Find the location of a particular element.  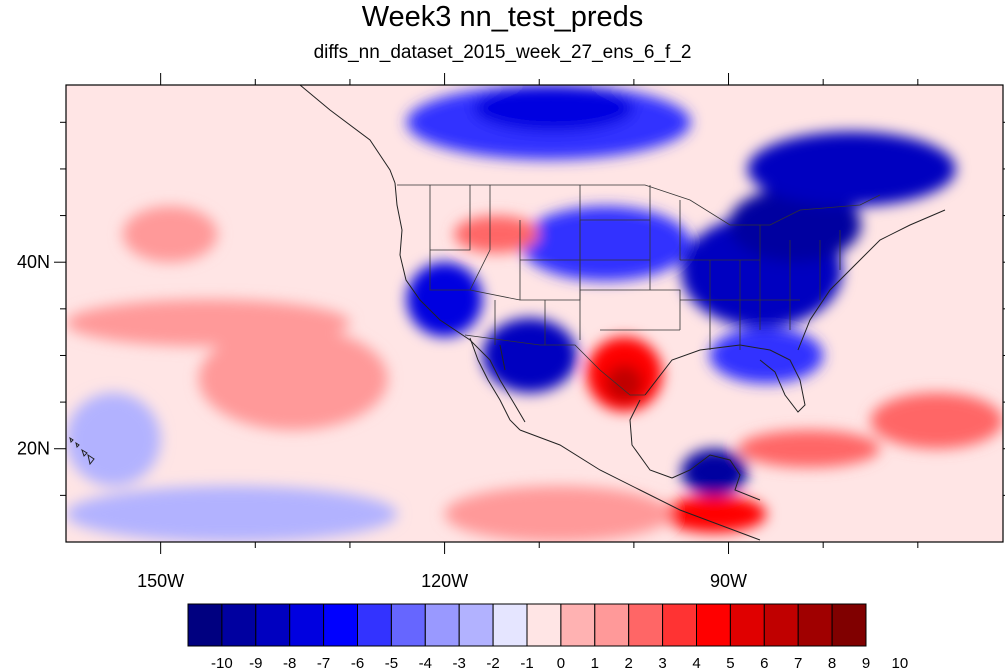

colorbar-label: 1 is located at coordinates (595, 663).